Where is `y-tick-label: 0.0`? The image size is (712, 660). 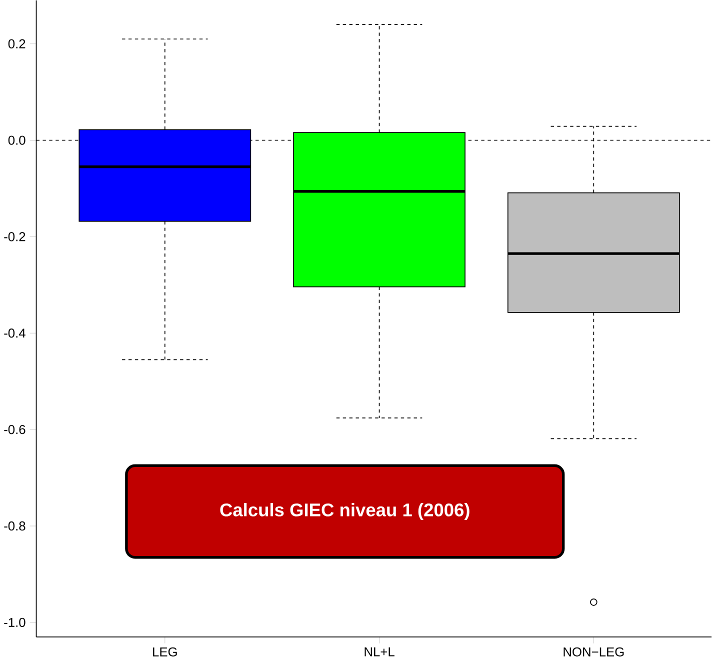 y-tick-label: 0.0 is located at coordinates (17, 140).